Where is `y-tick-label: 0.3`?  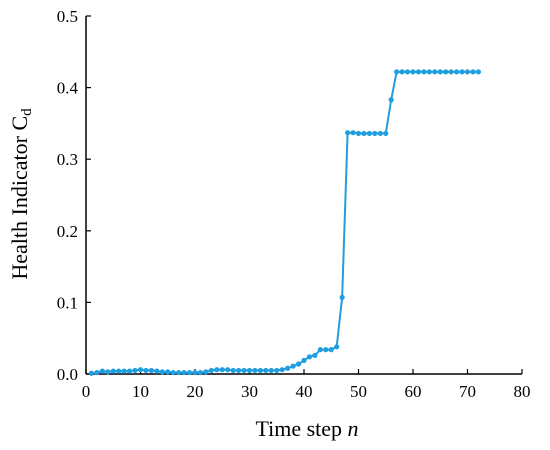 y-tick-label: 0.3 is located at coordinates (67, 159).